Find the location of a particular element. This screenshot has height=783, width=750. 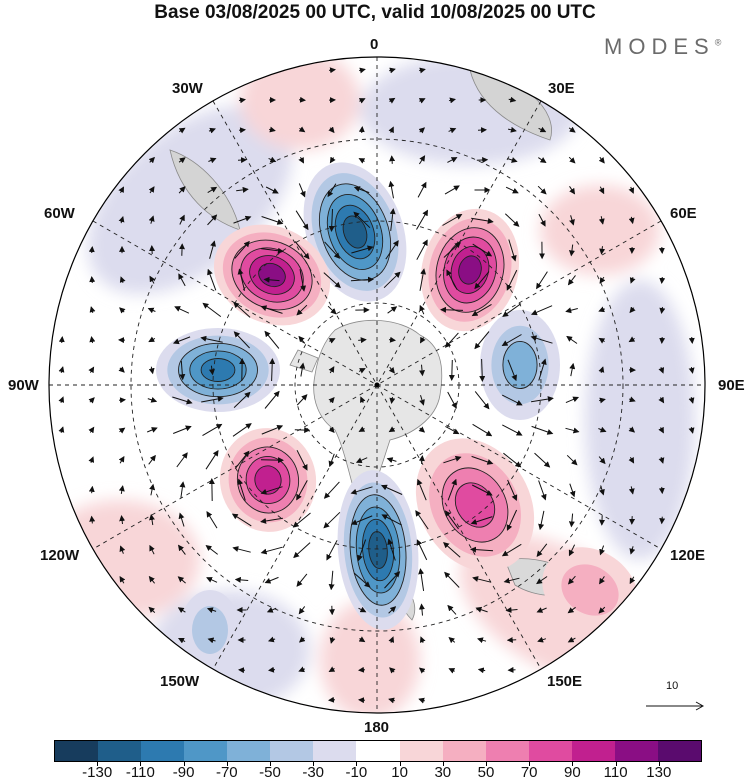

colorbar-tick-label: -130 is located at coordinates (97, 772).